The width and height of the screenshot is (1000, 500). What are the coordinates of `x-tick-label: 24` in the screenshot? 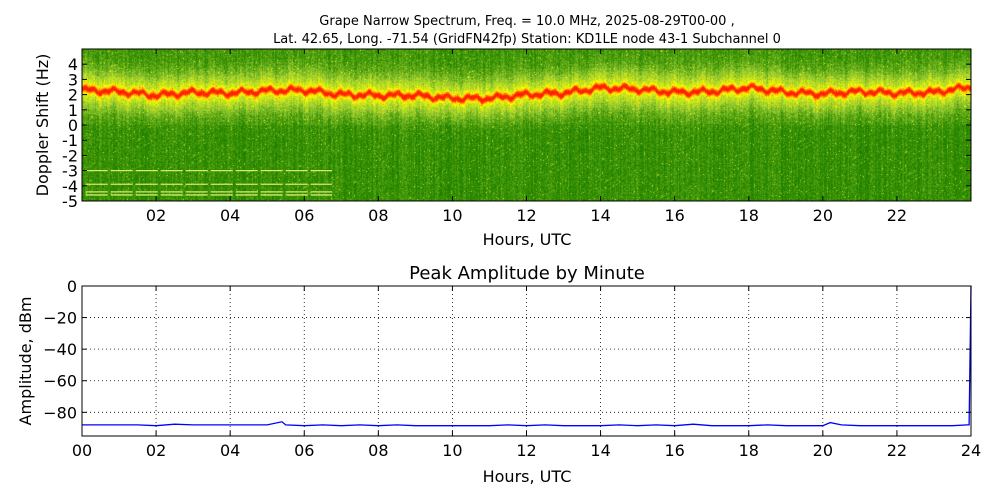 It's located at (971, 450).